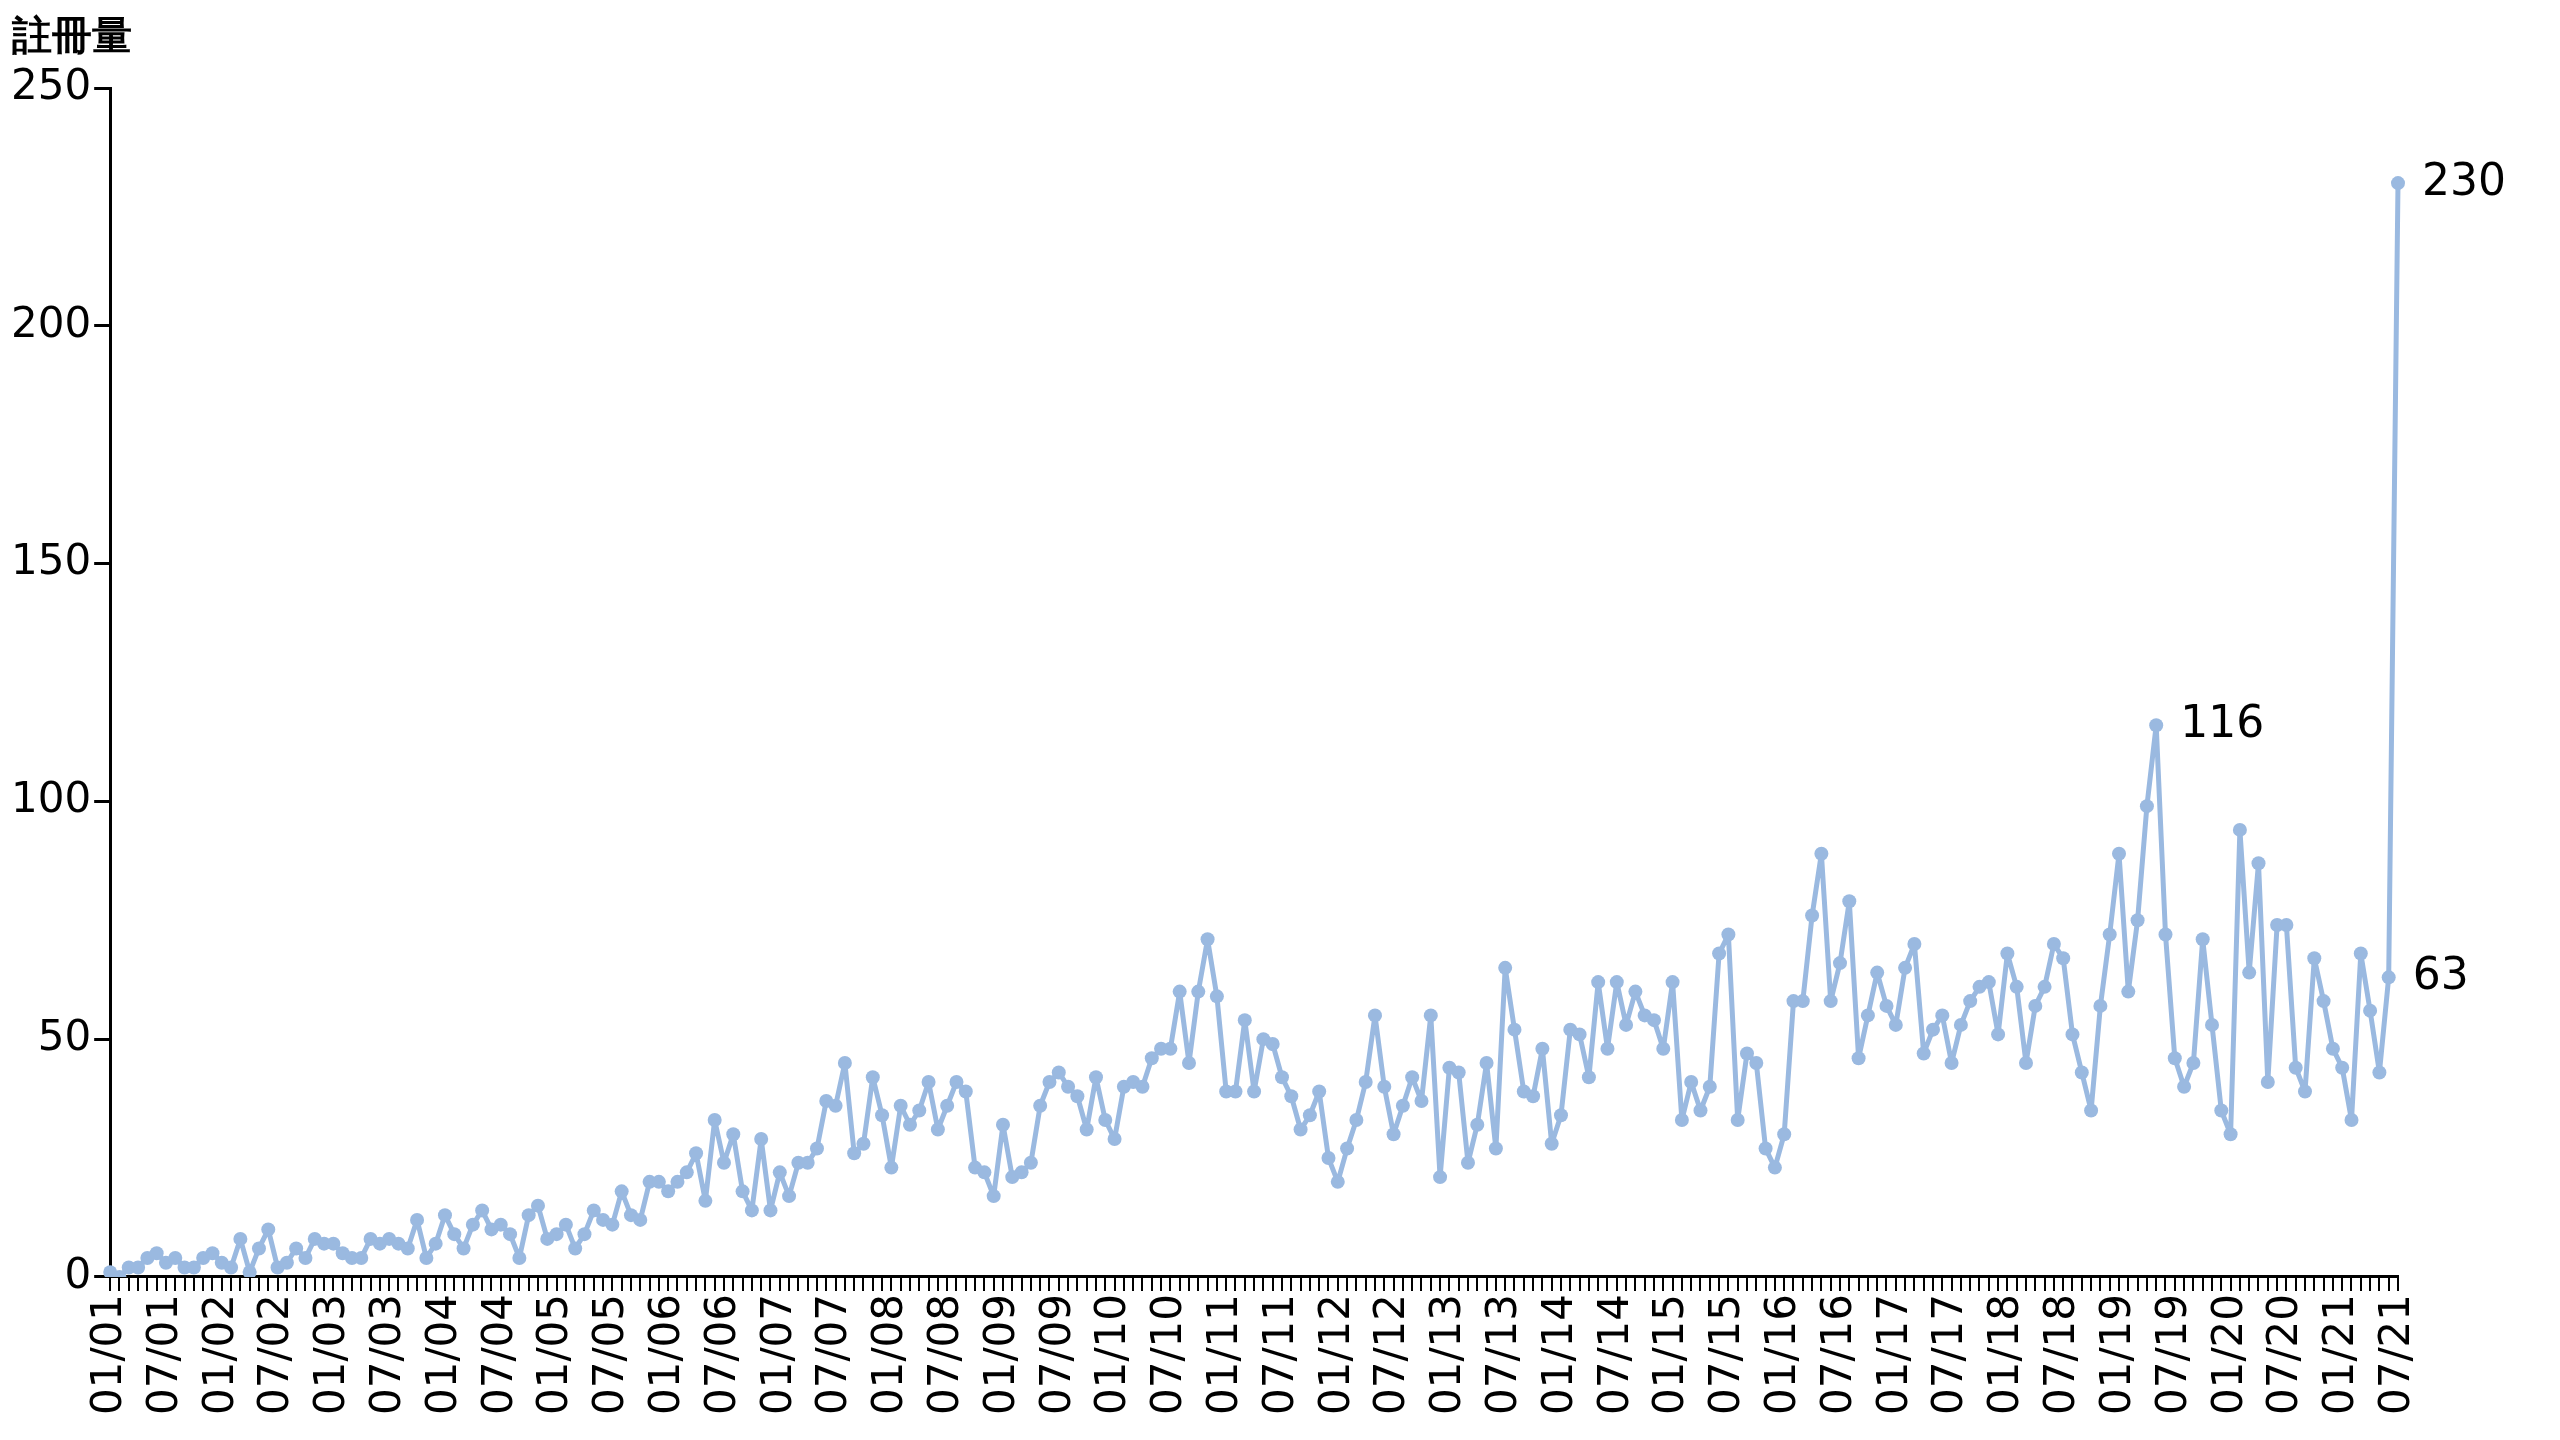 This screenshot has height=1440, width=2560. Describe the element at coordinates (1669, 1354) in the screenshot. I see `x-tick-label: 01/15` at that location.